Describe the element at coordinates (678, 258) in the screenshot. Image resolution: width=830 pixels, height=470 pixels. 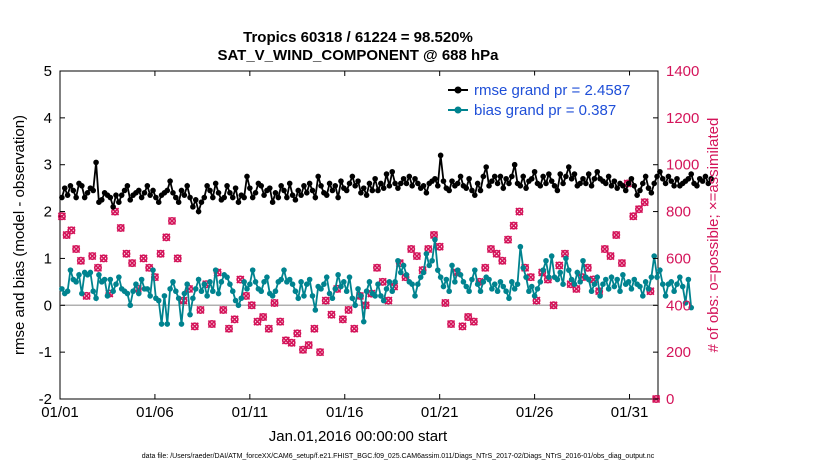
I see `right-tick-label: 600` at that location.